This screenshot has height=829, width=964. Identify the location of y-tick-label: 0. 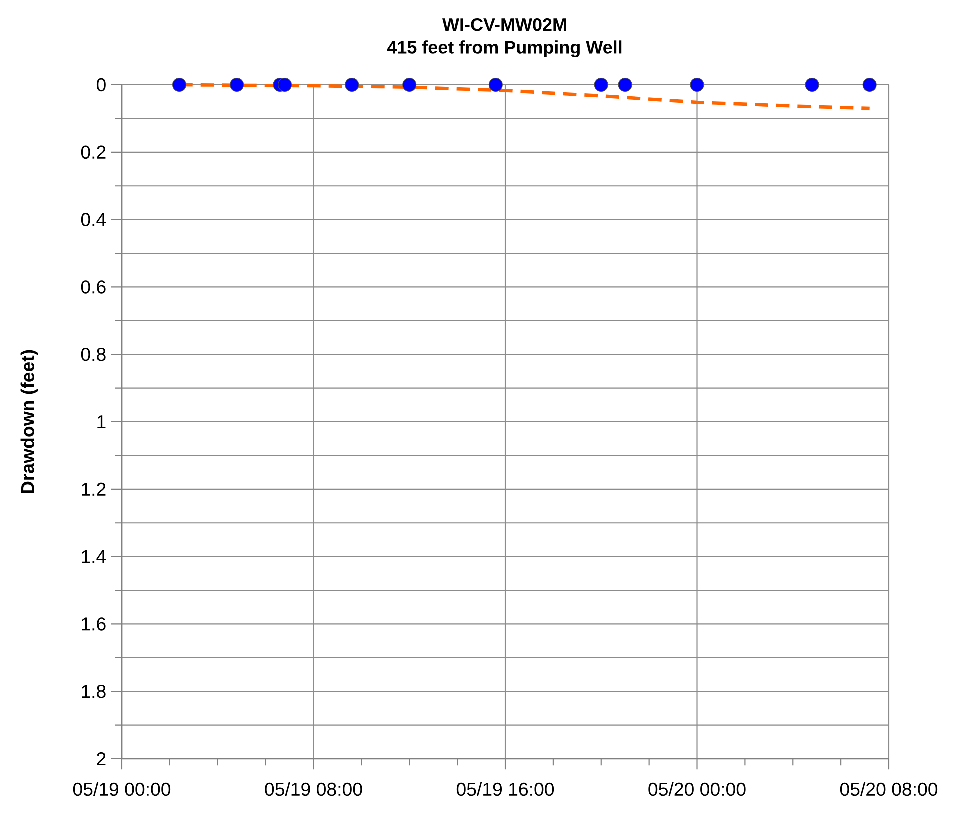
(101, 85).